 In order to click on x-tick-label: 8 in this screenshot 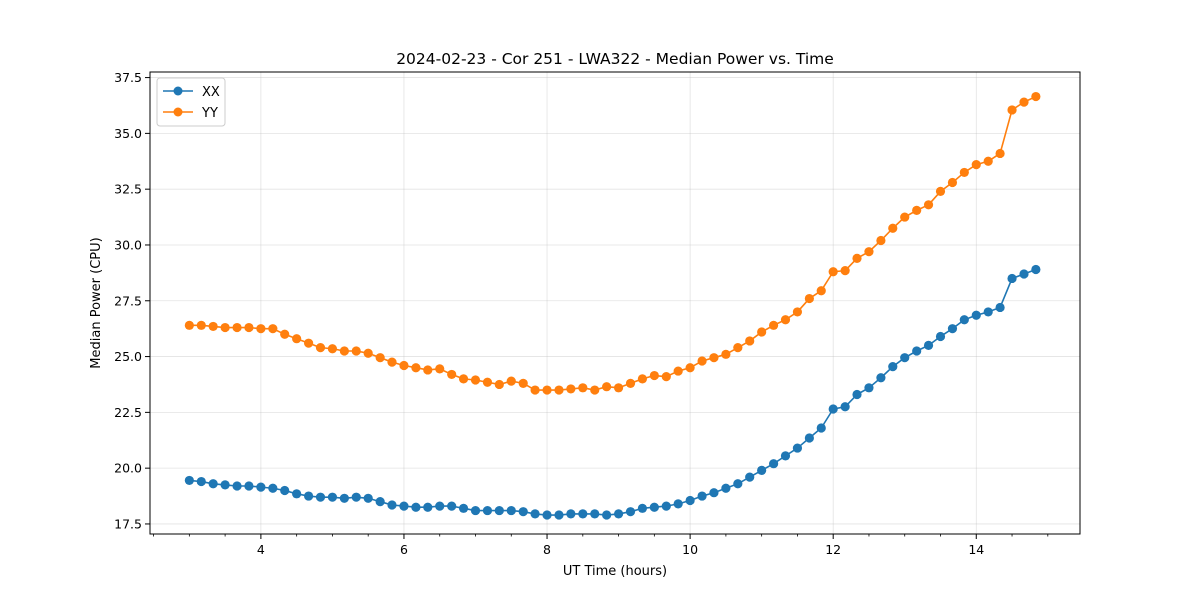, I will do `click(547, 549)`.